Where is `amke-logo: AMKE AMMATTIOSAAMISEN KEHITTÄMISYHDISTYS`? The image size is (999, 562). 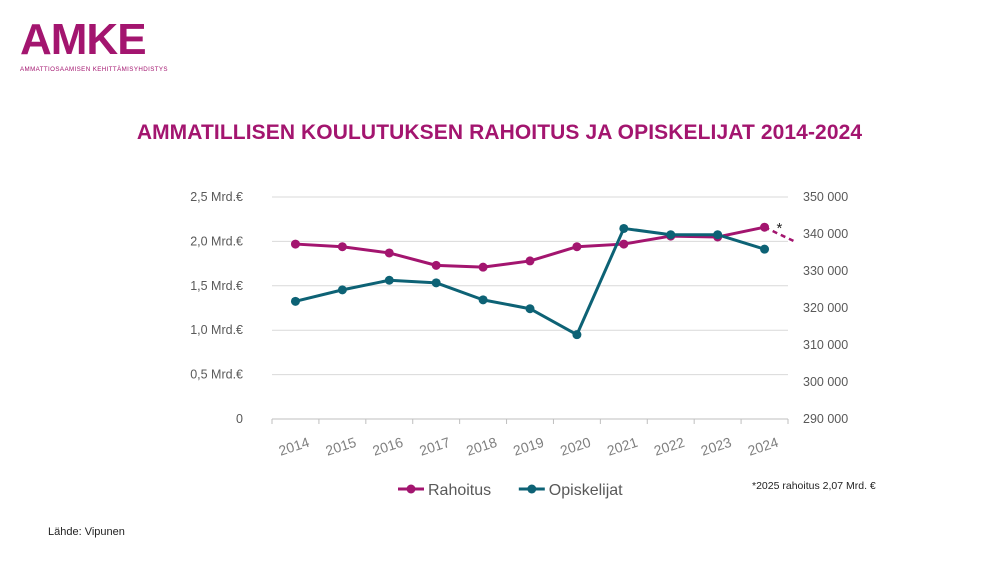
amke-logo: AMKE AMMATTIOSAAMISEN KEHITTÄMISYHDISTYS is located at coordinates (94, 44).